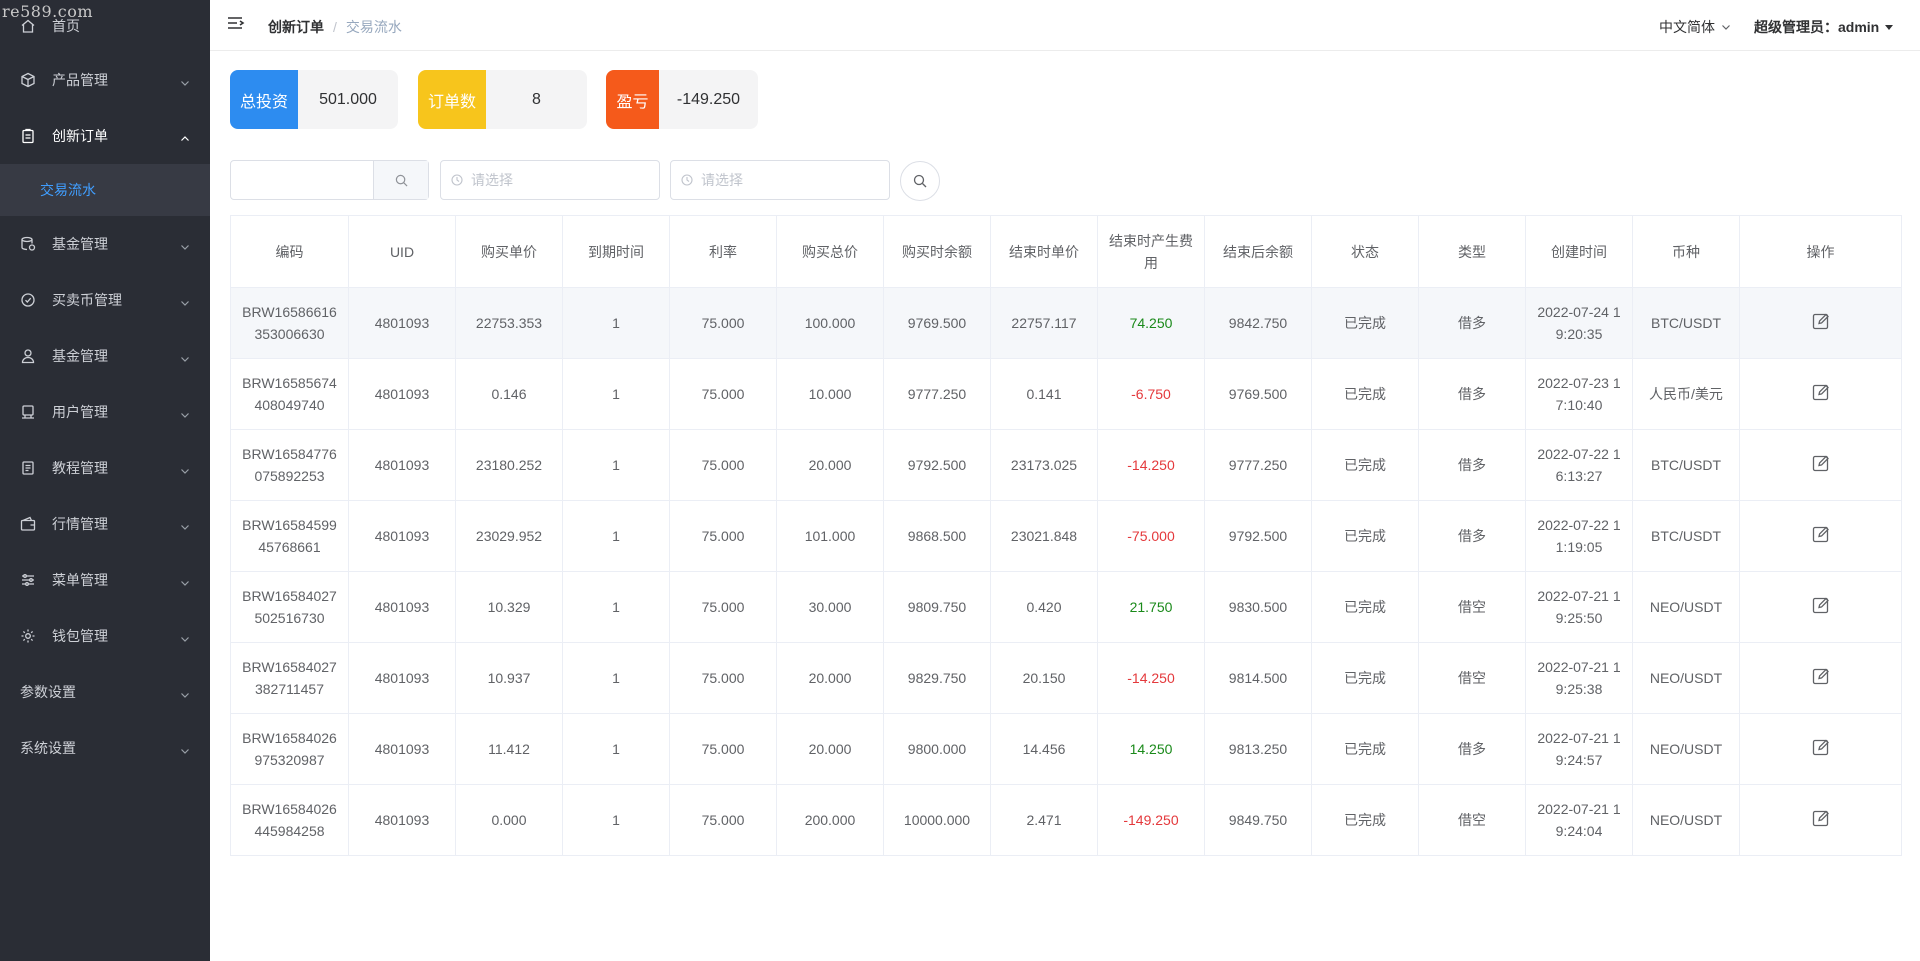 The image size is (1920, 961). I want to click on cell-code: BRW16584026 445984258, so click(289, 820).